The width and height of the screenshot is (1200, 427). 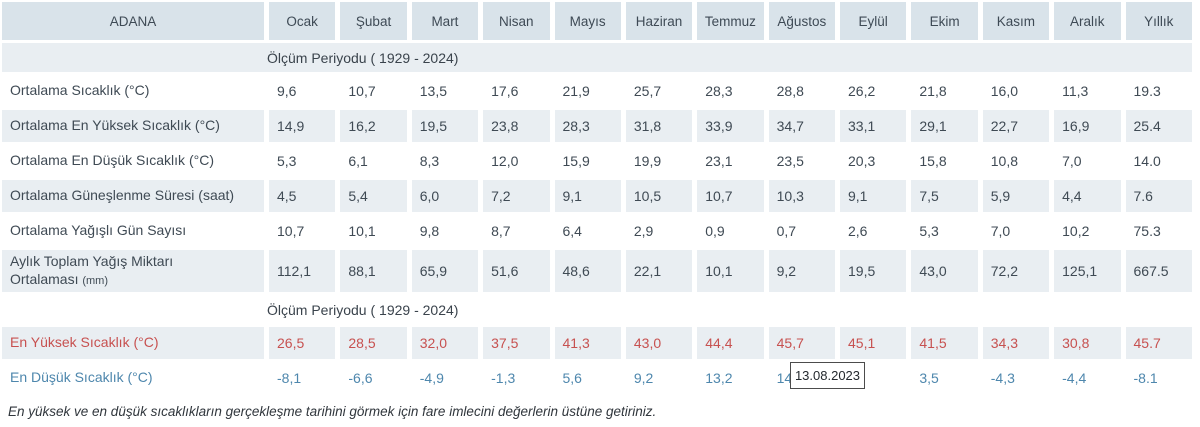 What do you see at coordinates (1147, 91) in the screenshot?
I see `cell-value: 19.3` at bounding box center [1147, 91].